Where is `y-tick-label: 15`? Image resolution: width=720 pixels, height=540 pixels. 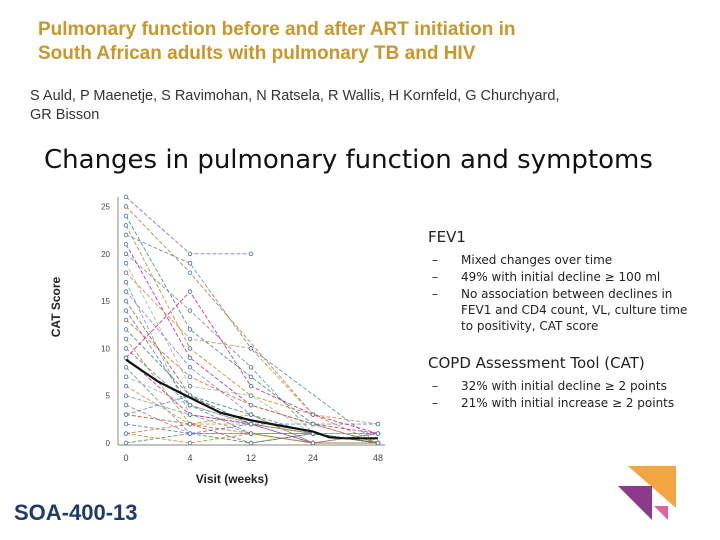 y-tick-label: 15 is located at coordinates (105, 301).